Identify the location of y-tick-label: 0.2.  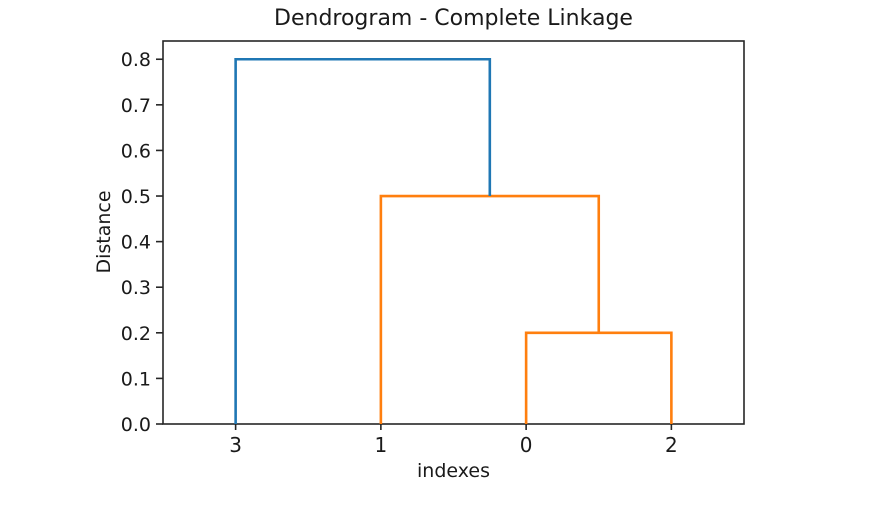
(136, 334).